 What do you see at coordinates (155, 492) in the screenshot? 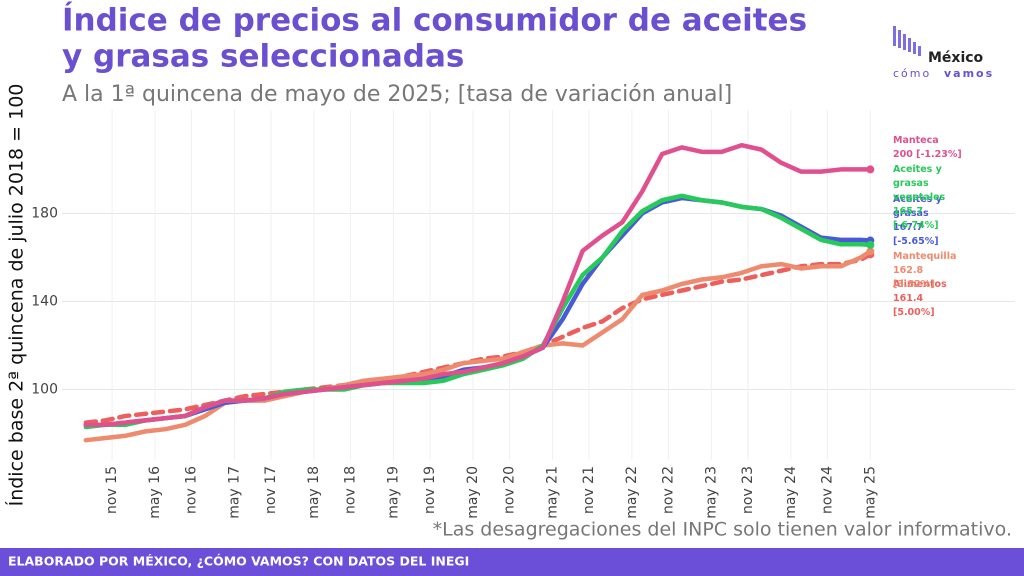
I see `x-tick-label: may 16` at bounding box center [155, 492].